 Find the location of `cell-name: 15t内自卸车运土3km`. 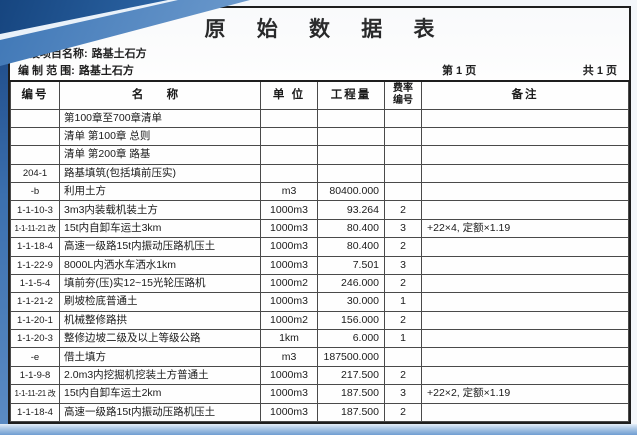

cell-name: 15t内自卸车运土3km is located at coordinates (160, 228).